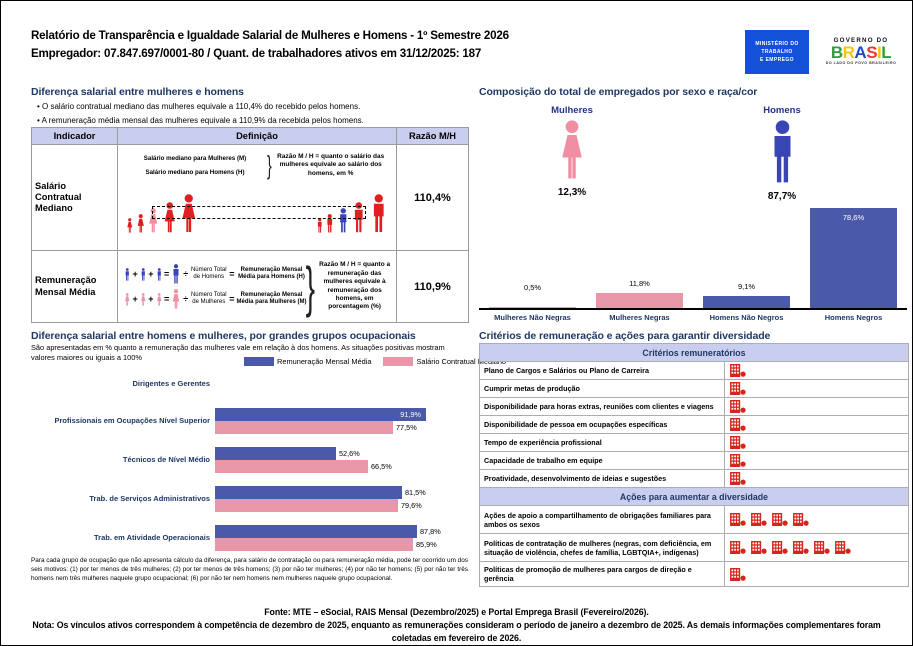 This screenshot has height=646, width=913. Describe the element at coordinates (602, 442) in the screenshot. I see `criteria-label: Tempo de experiência profissional` at that location.